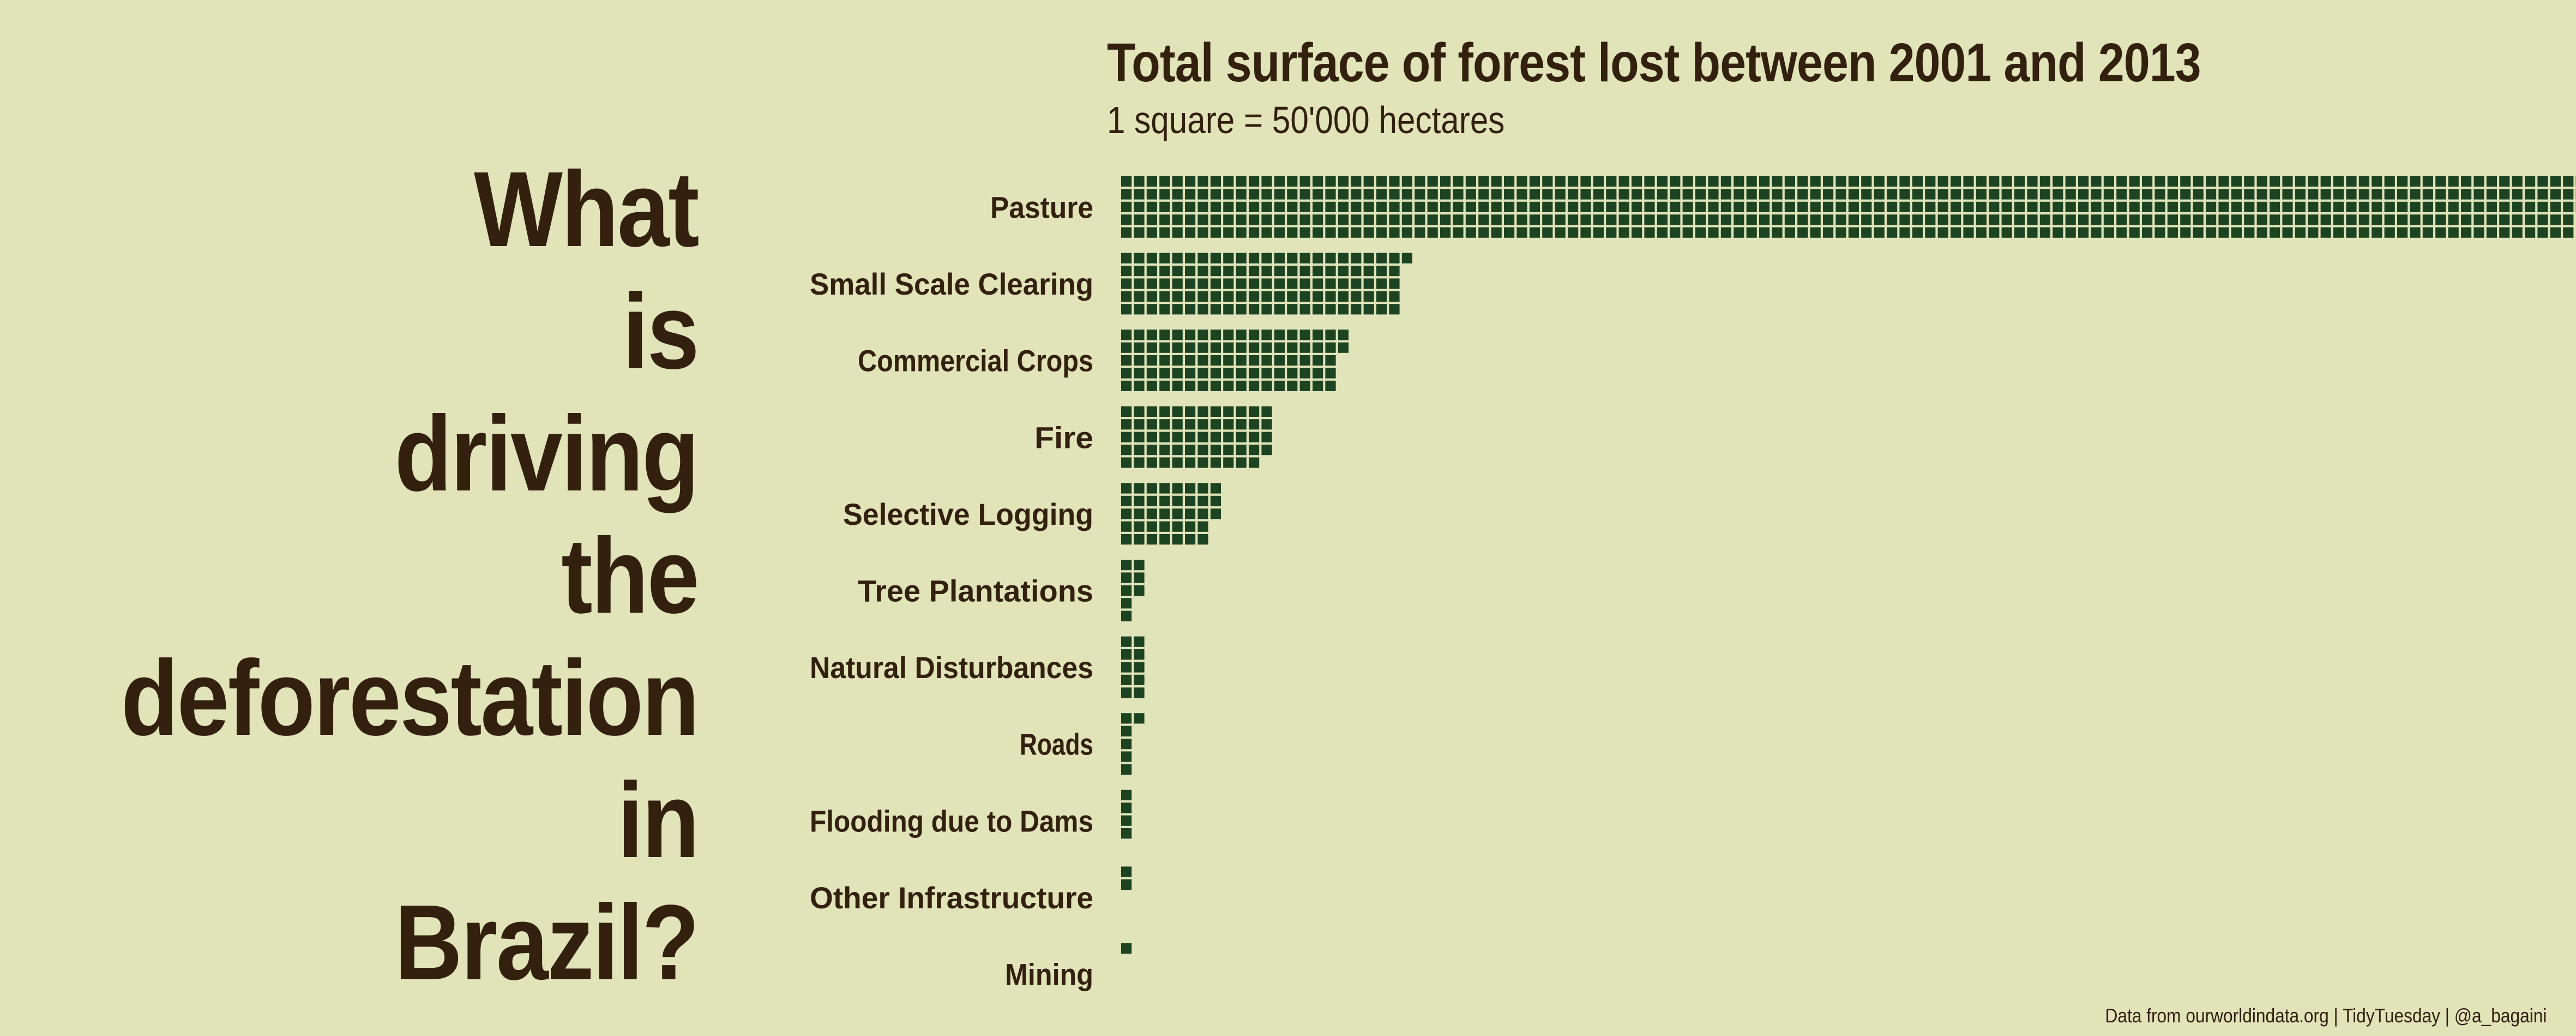 Image resolution: width=2576 pixels, height=1036 pixels. I want to click on headline-line: driving, so click(547, 453).